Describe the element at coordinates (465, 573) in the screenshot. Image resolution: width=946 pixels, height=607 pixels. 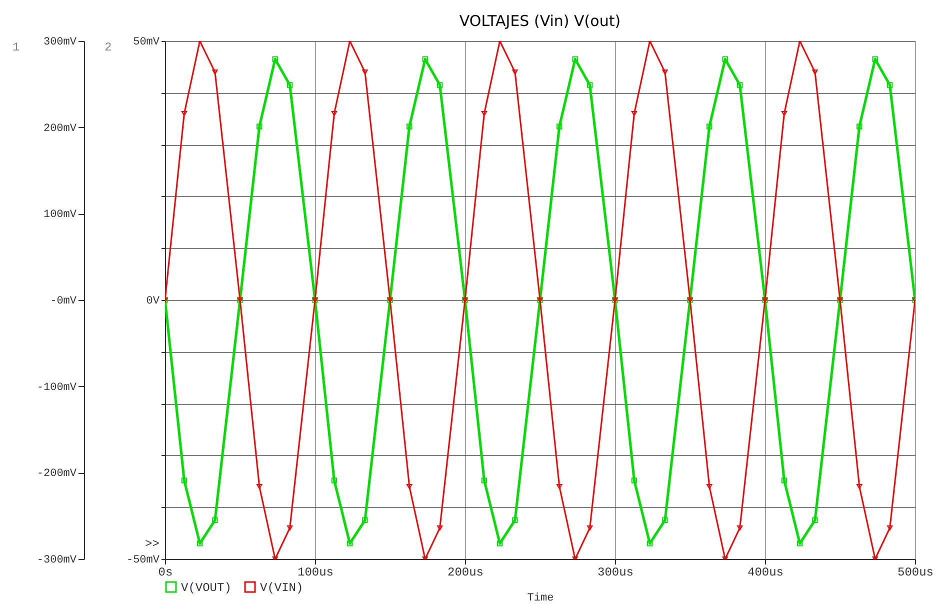
I see `x-tick-label: 200us` at that location.